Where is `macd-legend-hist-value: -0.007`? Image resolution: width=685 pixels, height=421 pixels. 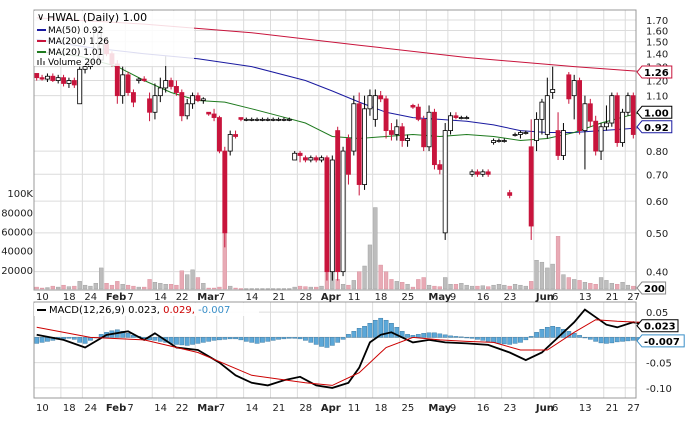
macd-legend-hist-value: -0.007 is located at coordinates (214, 310).